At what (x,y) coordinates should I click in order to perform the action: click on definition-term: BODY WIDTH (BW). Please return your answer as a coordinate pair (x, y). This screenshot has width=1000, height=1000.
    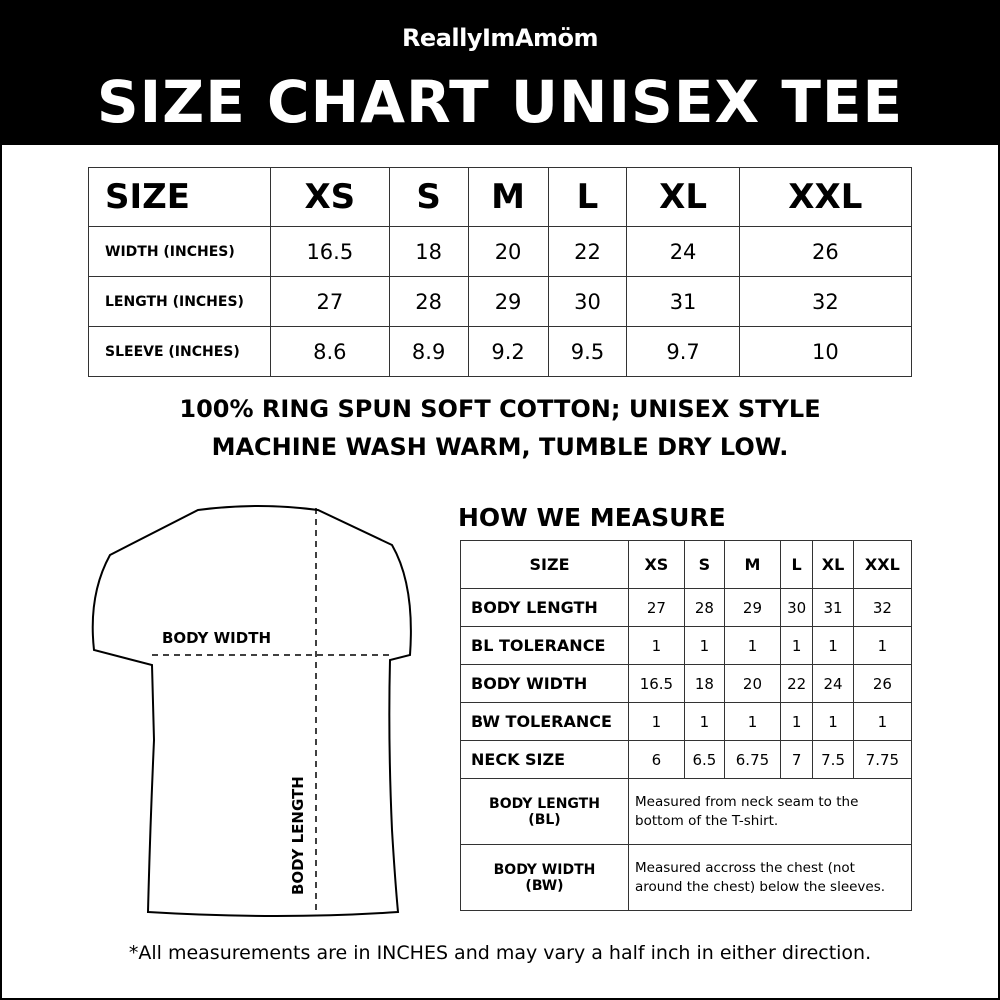
    Looking at the image, I should click on (544, 877).